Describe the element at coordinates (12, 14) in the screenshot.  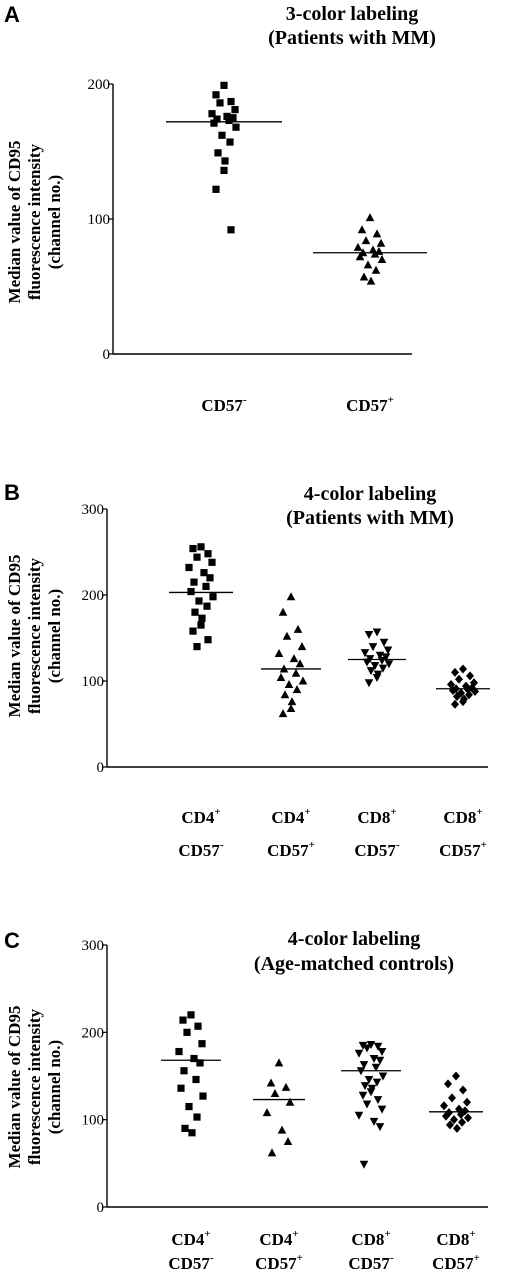
I see `panel-letter: A` at that location.